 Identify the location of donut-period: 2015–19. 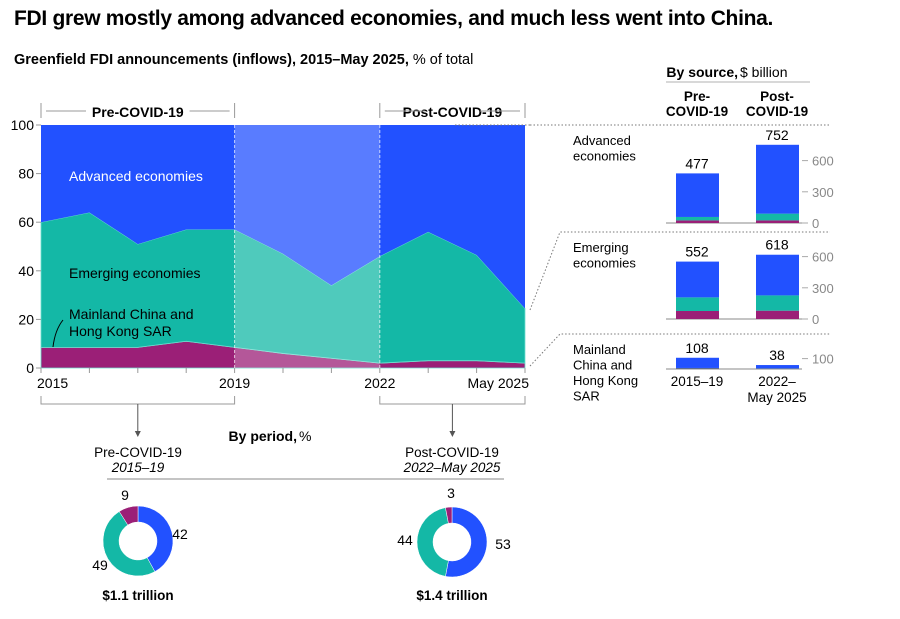
(138, 467).